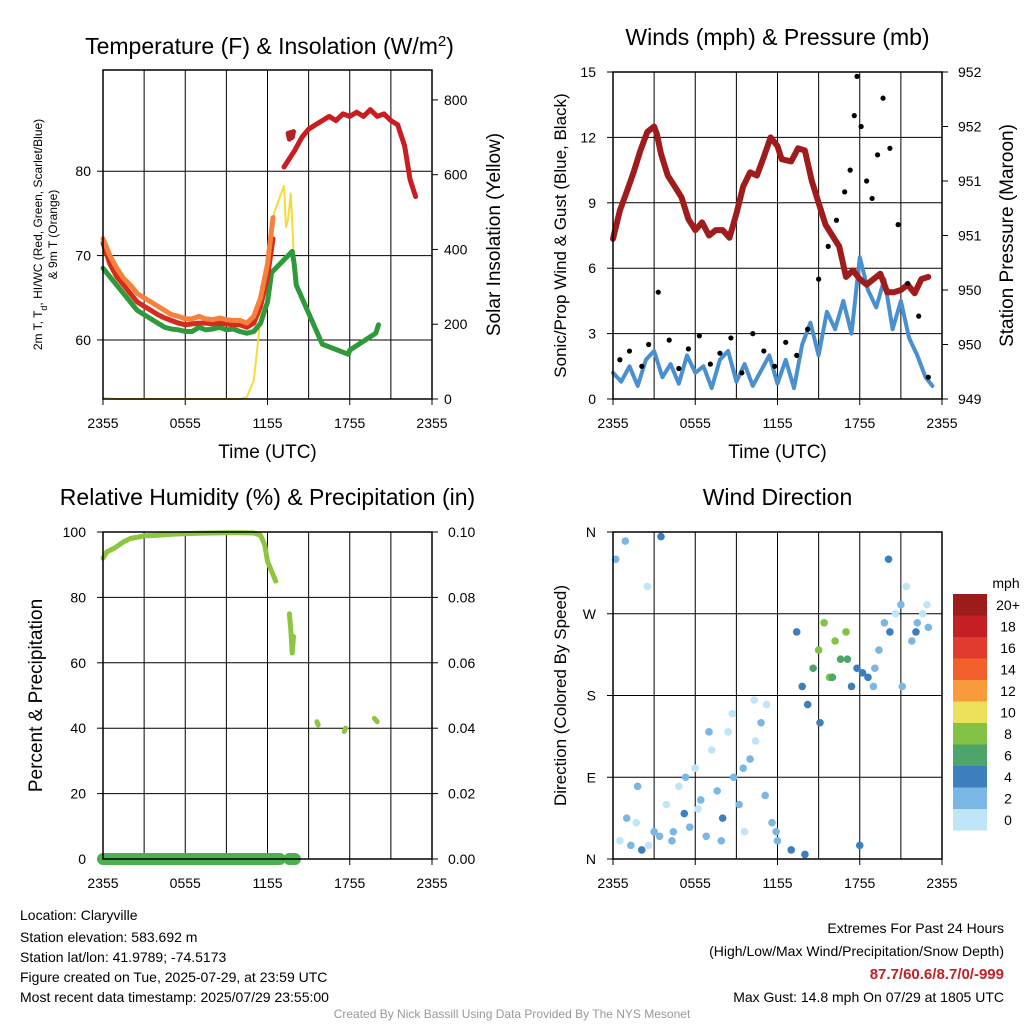 The image size is (1024, 1024). I want to click on y2-tick-label: 200, so click(456, 324).